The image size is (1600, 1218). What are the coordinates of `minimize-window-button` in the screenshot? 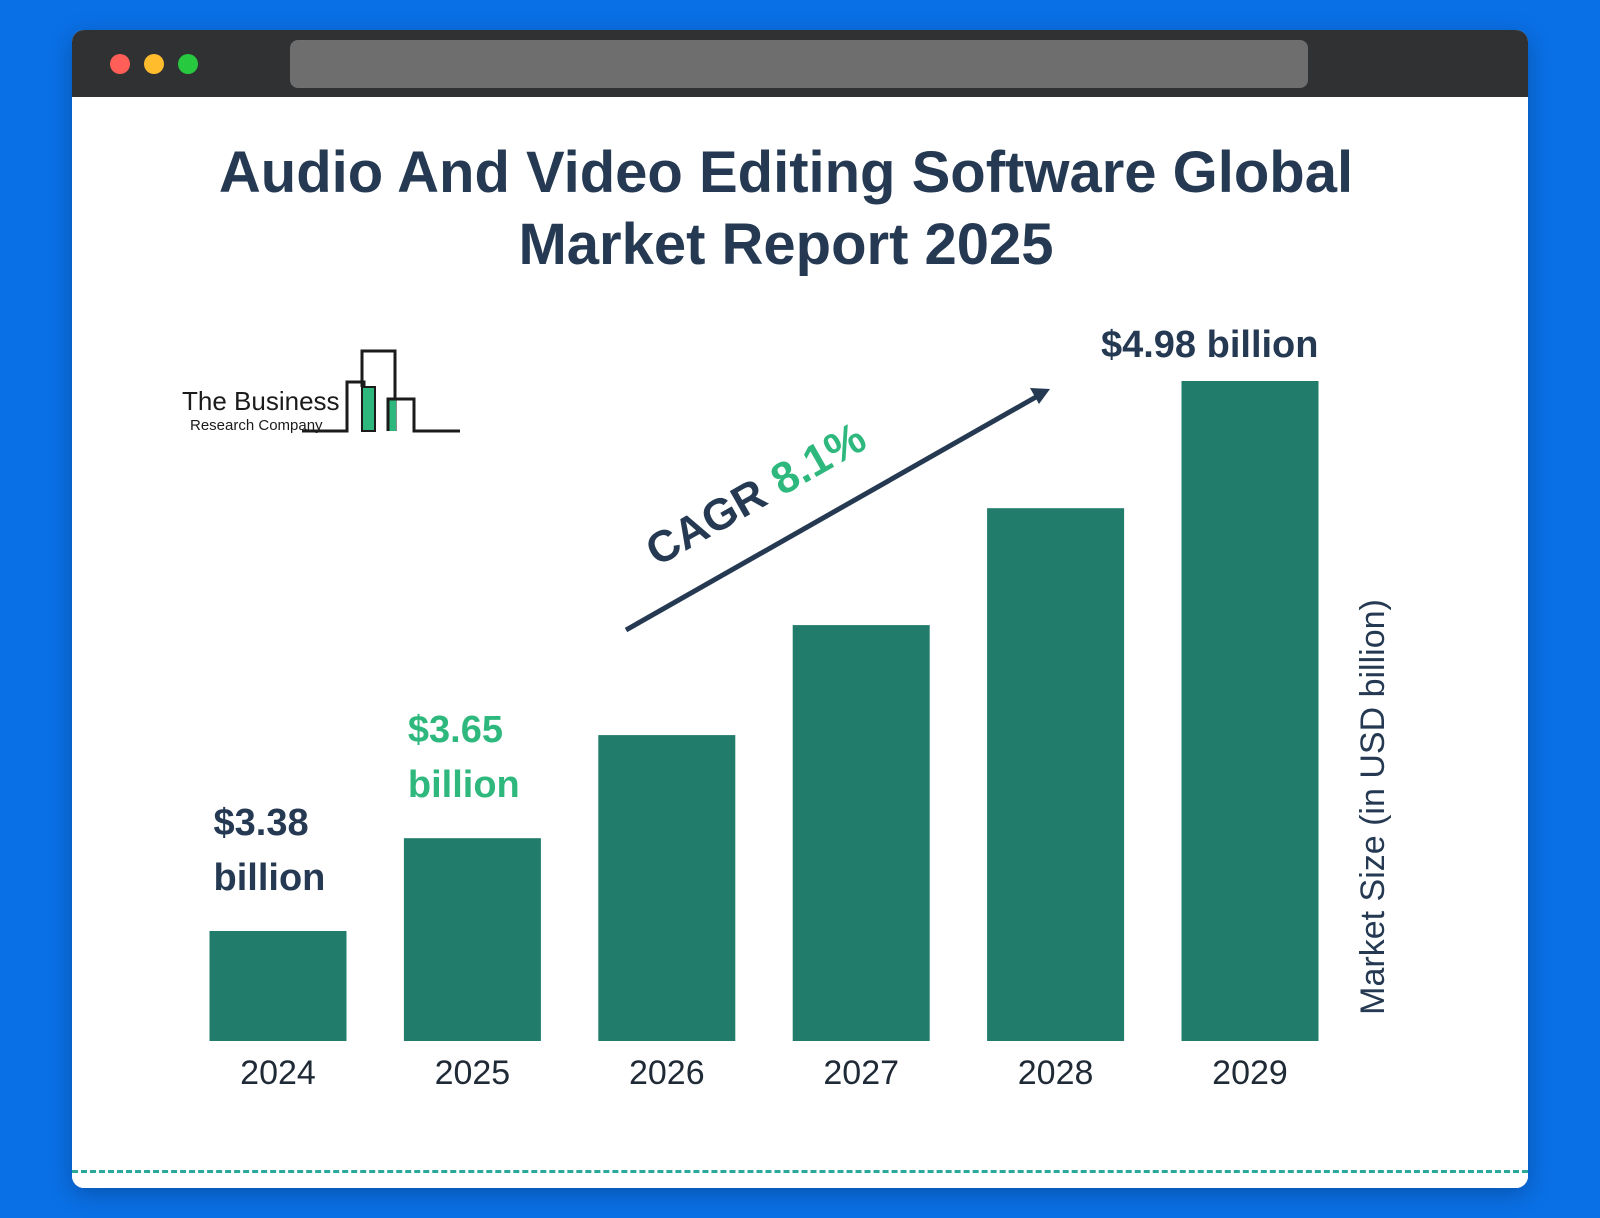 It's located at (154, 64).